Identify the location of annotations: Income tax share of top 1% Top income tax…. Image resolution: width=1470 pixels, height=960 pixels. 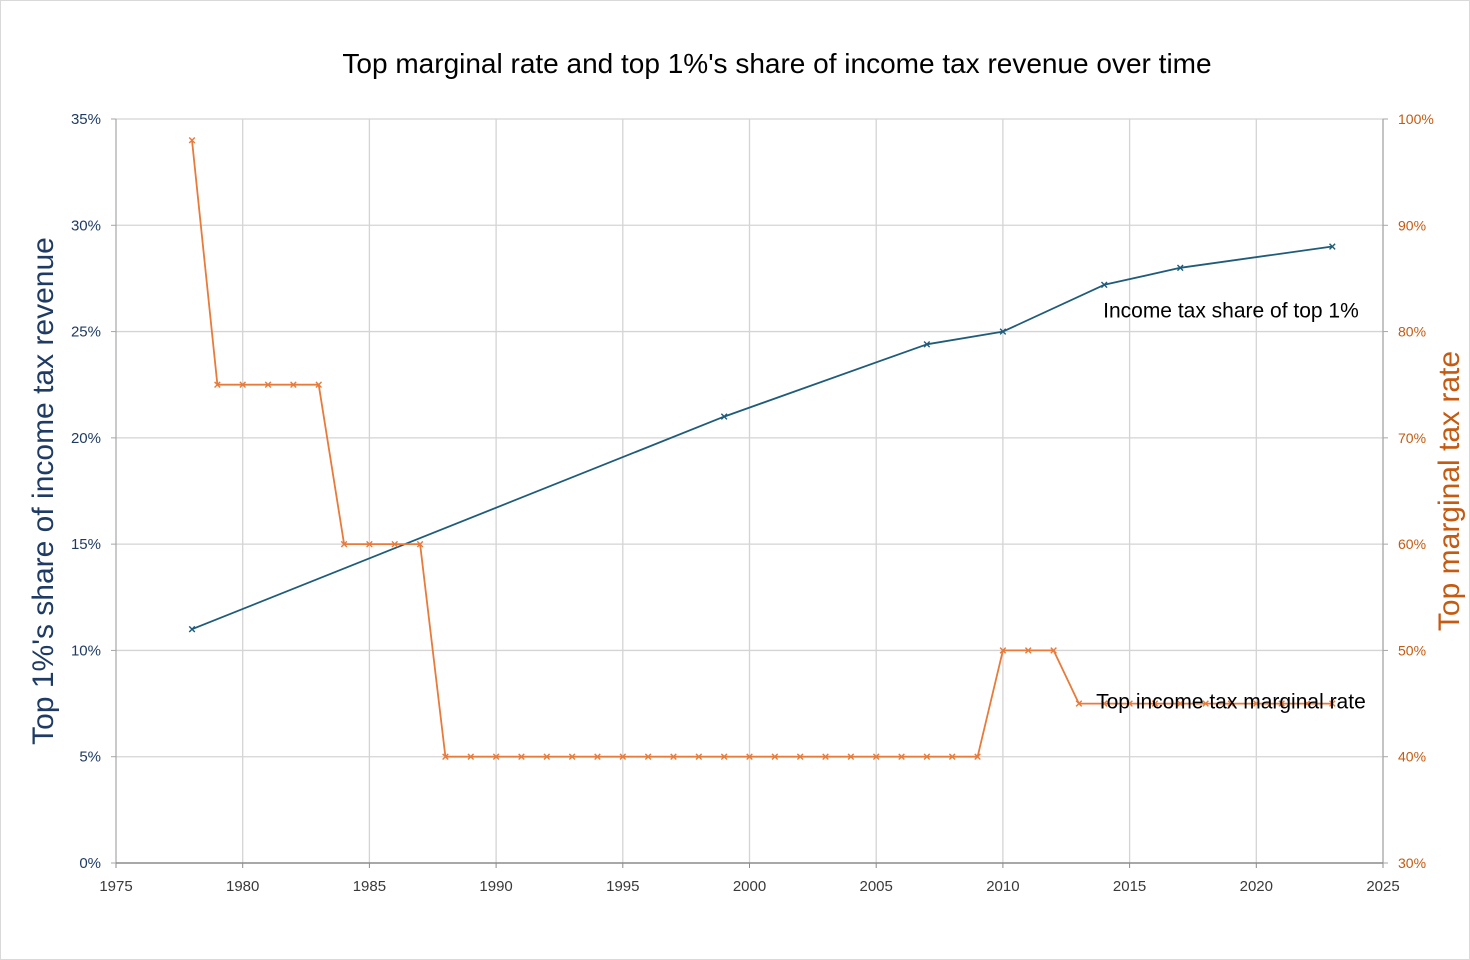
(1231, 507).